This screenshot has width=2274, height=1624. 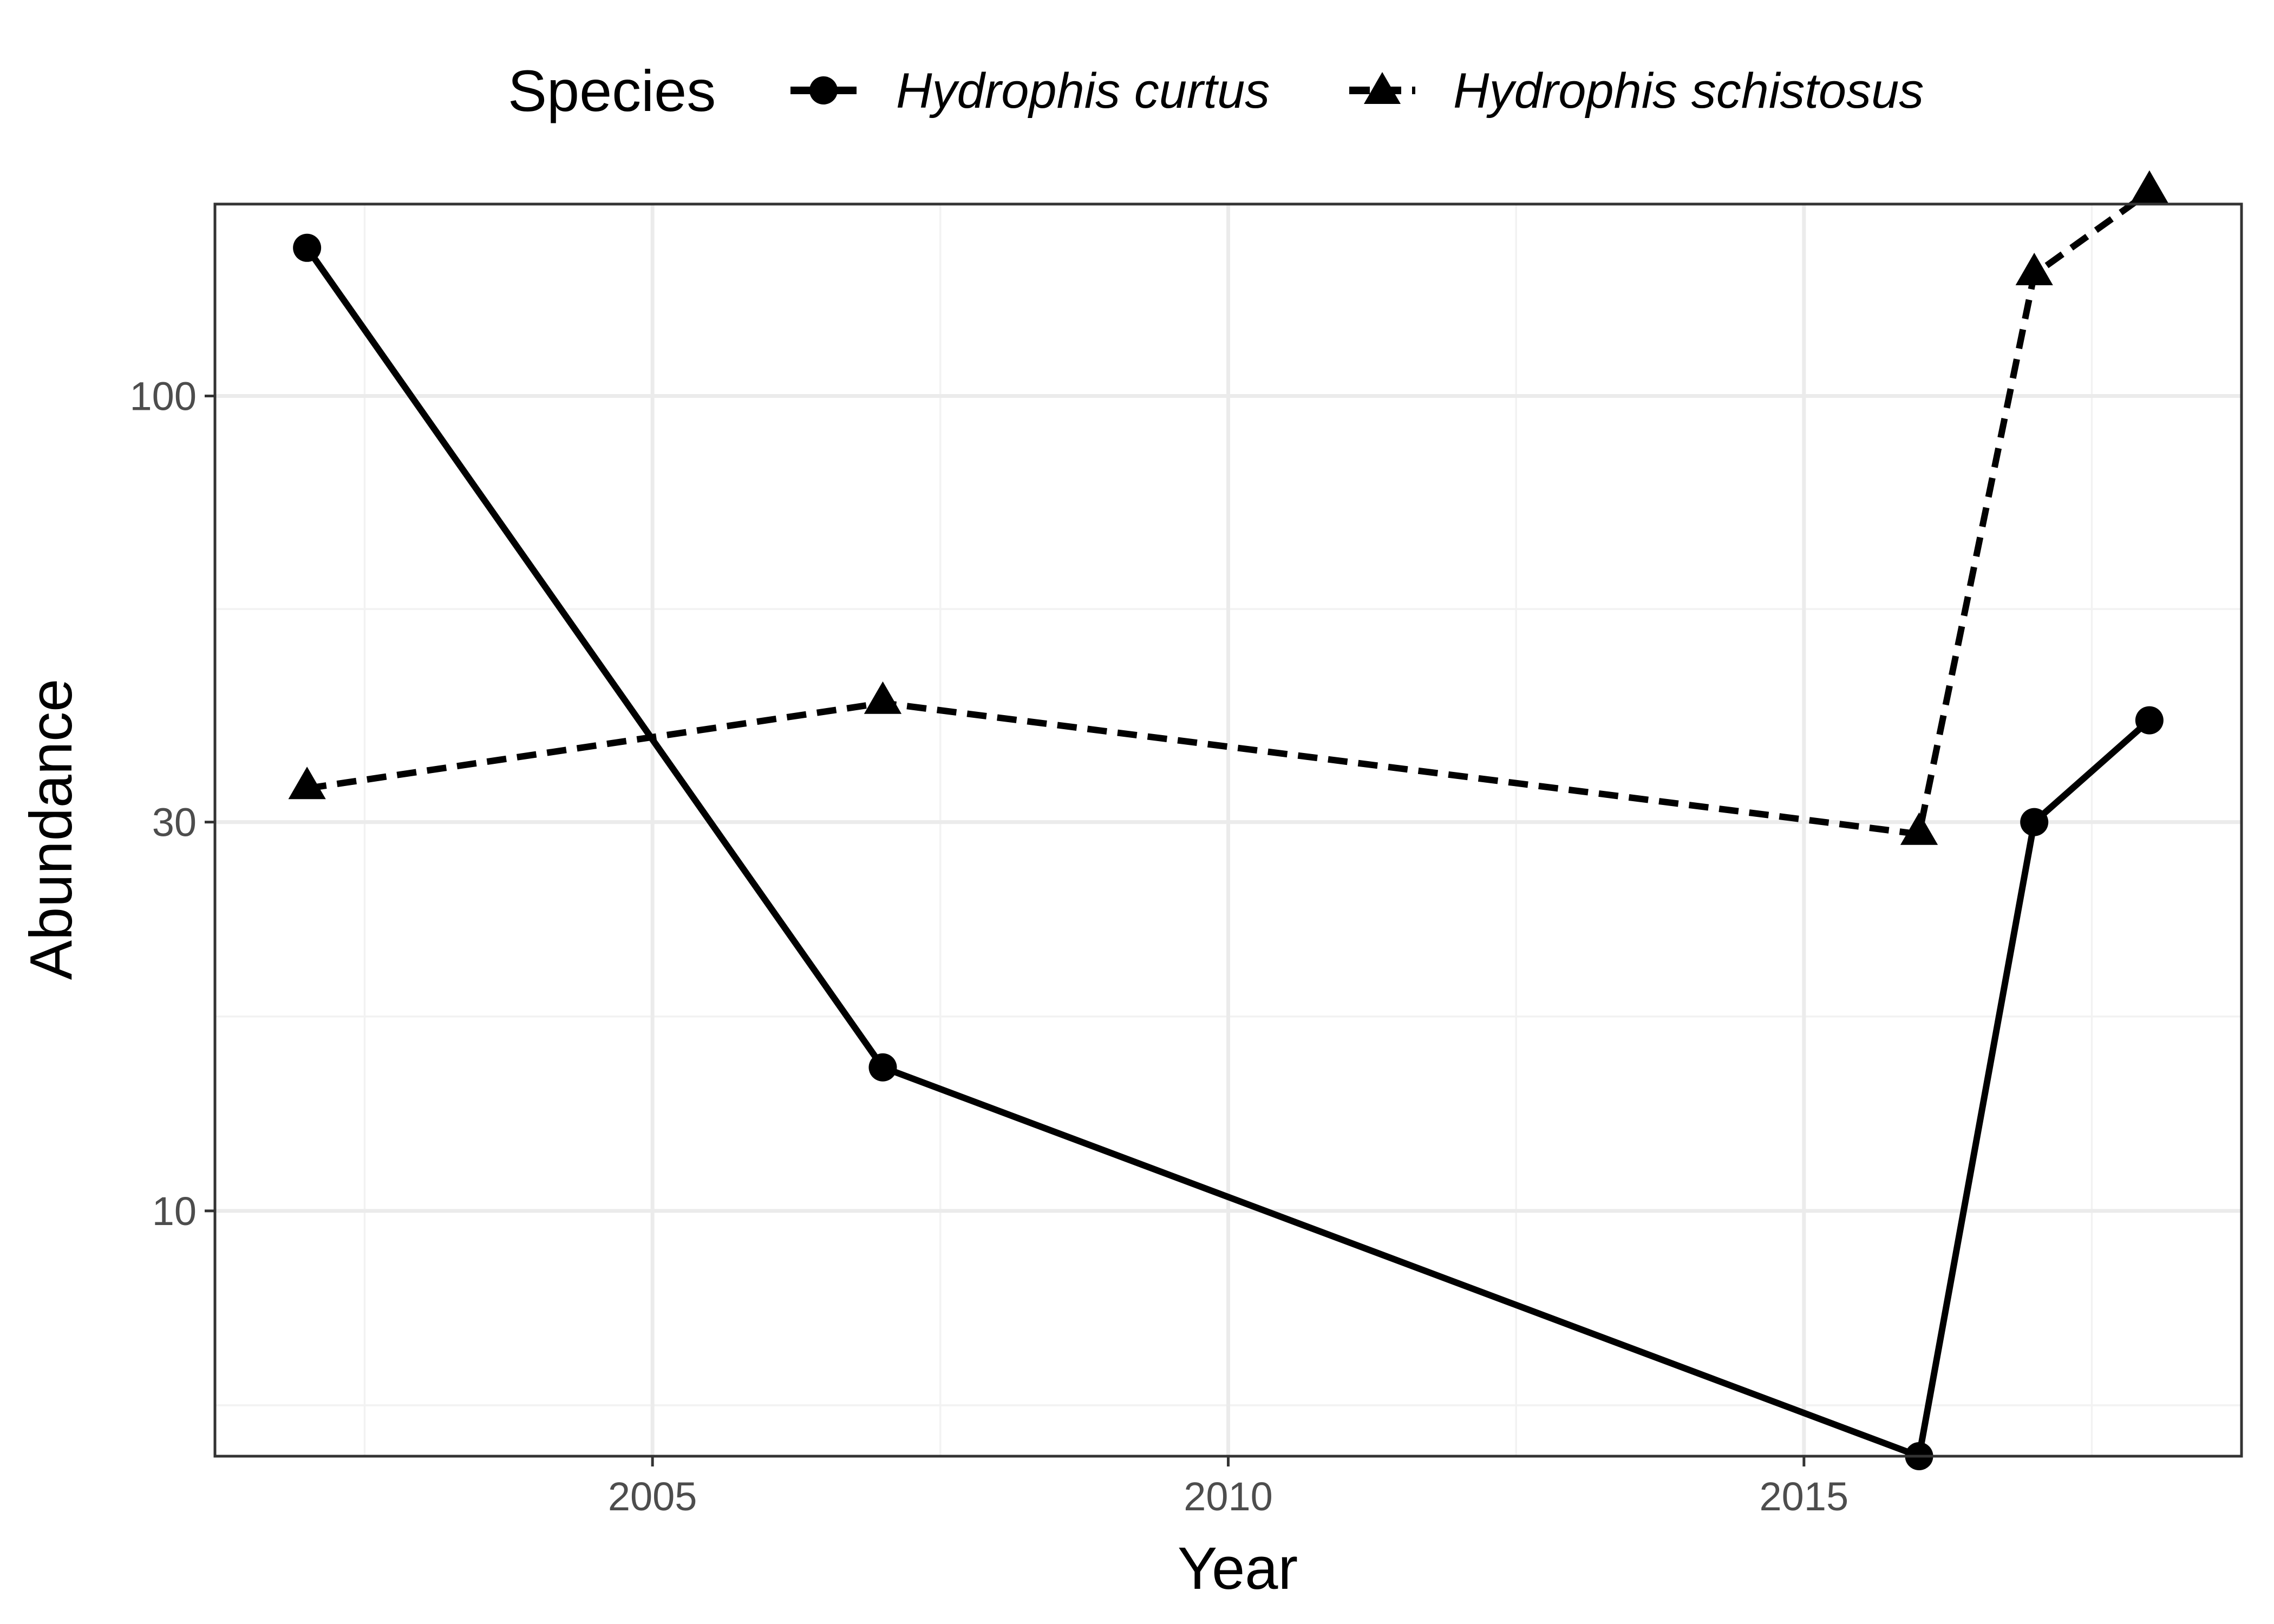 What do you see at coordinates (175, 1211) in the screenshot?
I see `y-tick-label: 10` at bounding box center [175, 1211].